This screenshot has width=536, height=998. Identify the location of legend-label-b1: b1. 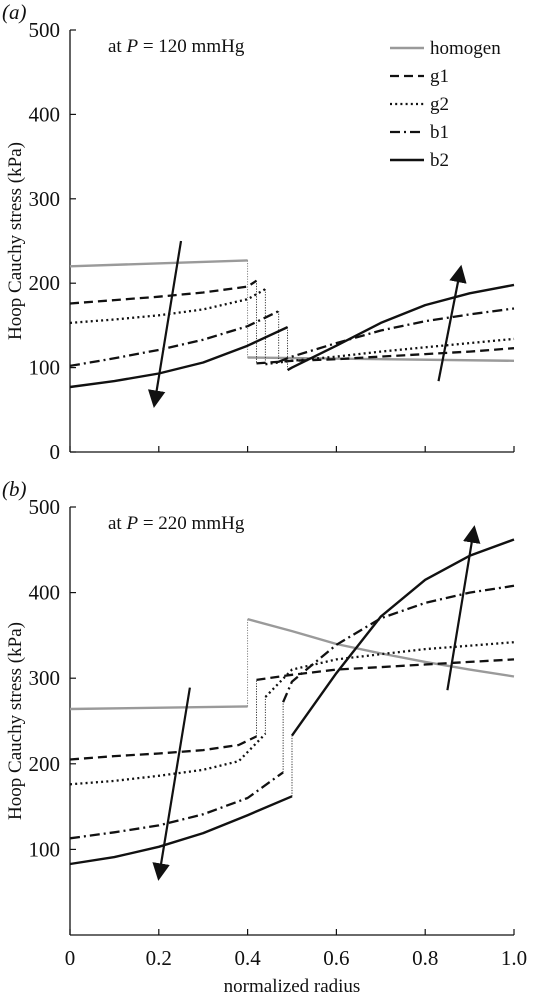
(439, 132).